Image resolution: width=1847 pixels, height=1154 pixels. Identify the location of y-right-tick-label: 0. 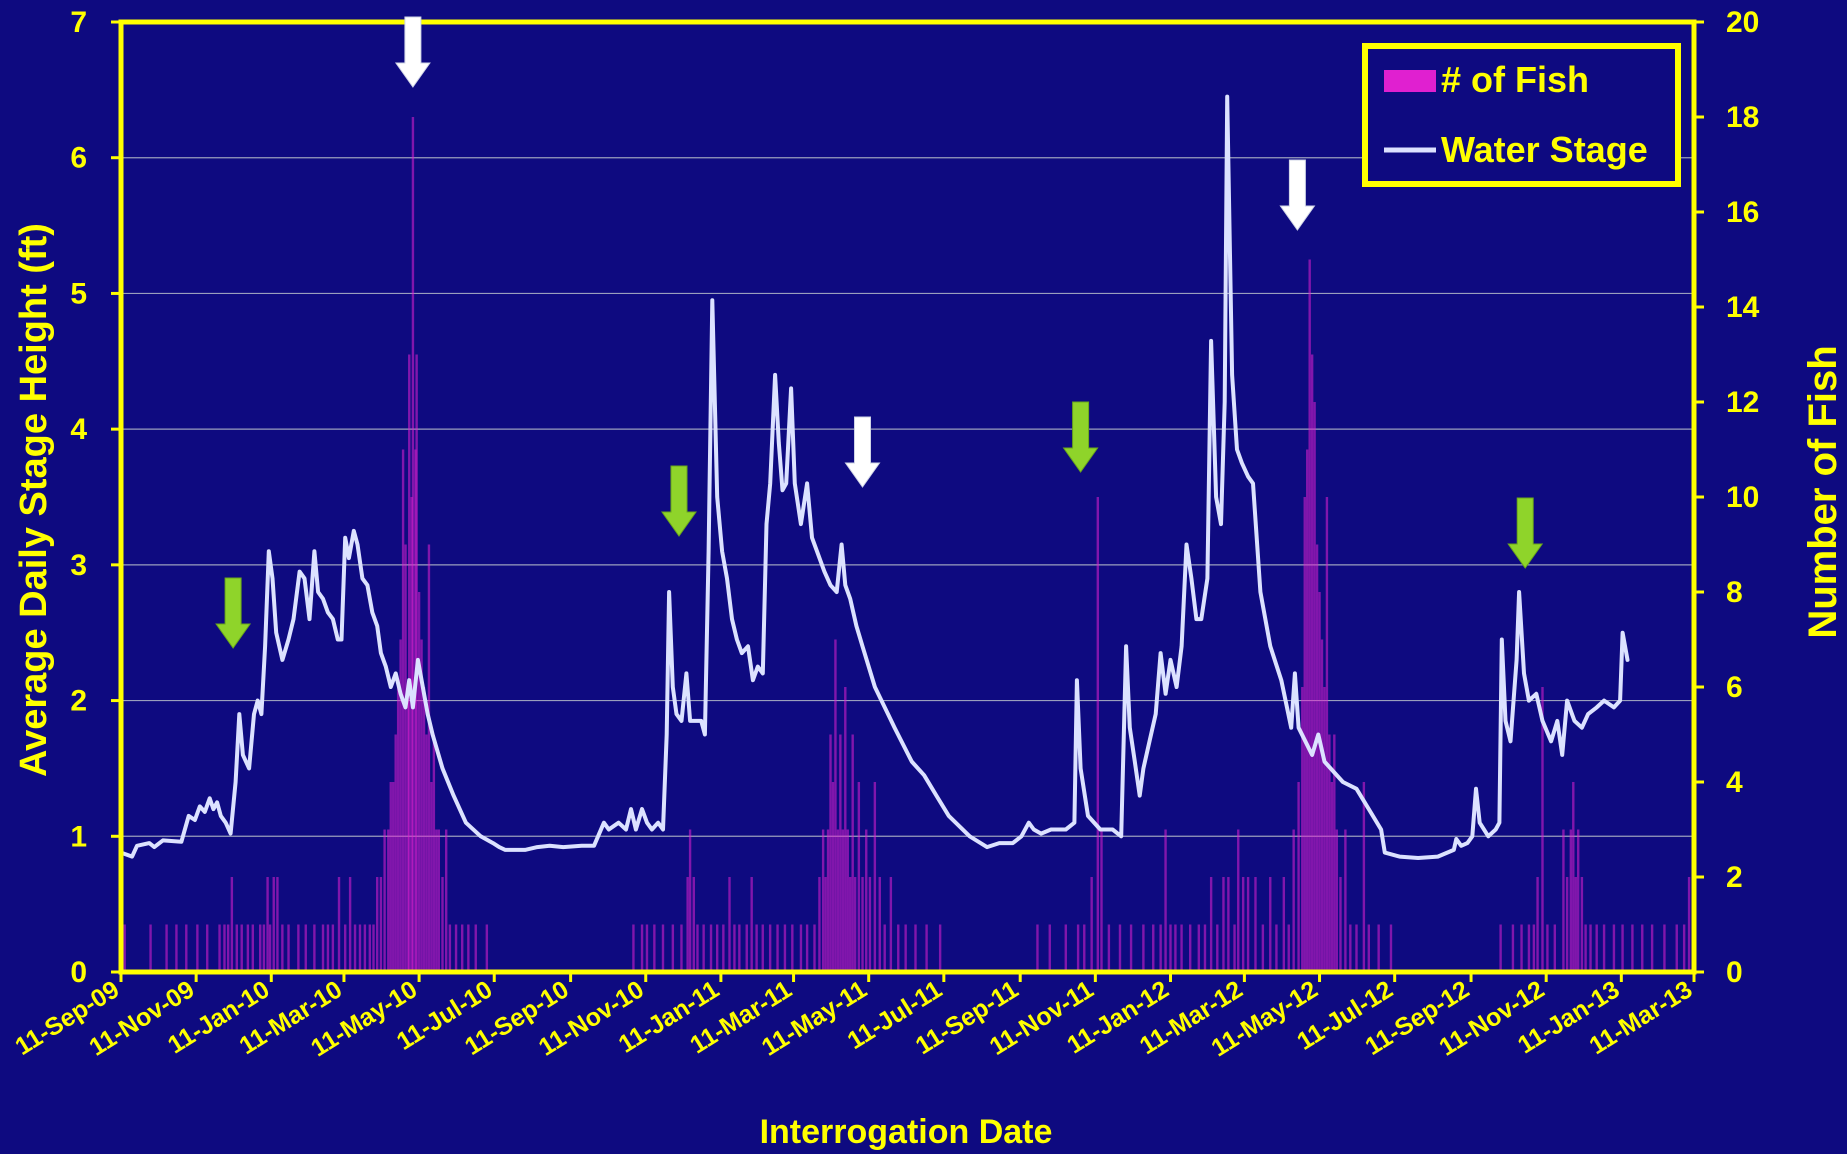
(1734, 972).